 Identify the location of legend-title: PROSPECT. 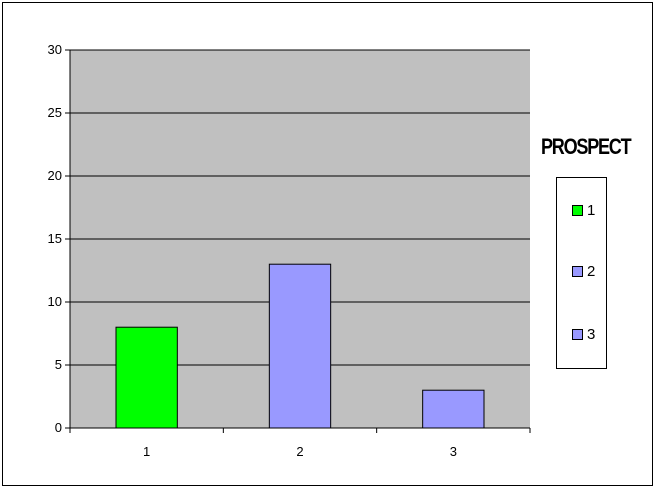
(586, 146).